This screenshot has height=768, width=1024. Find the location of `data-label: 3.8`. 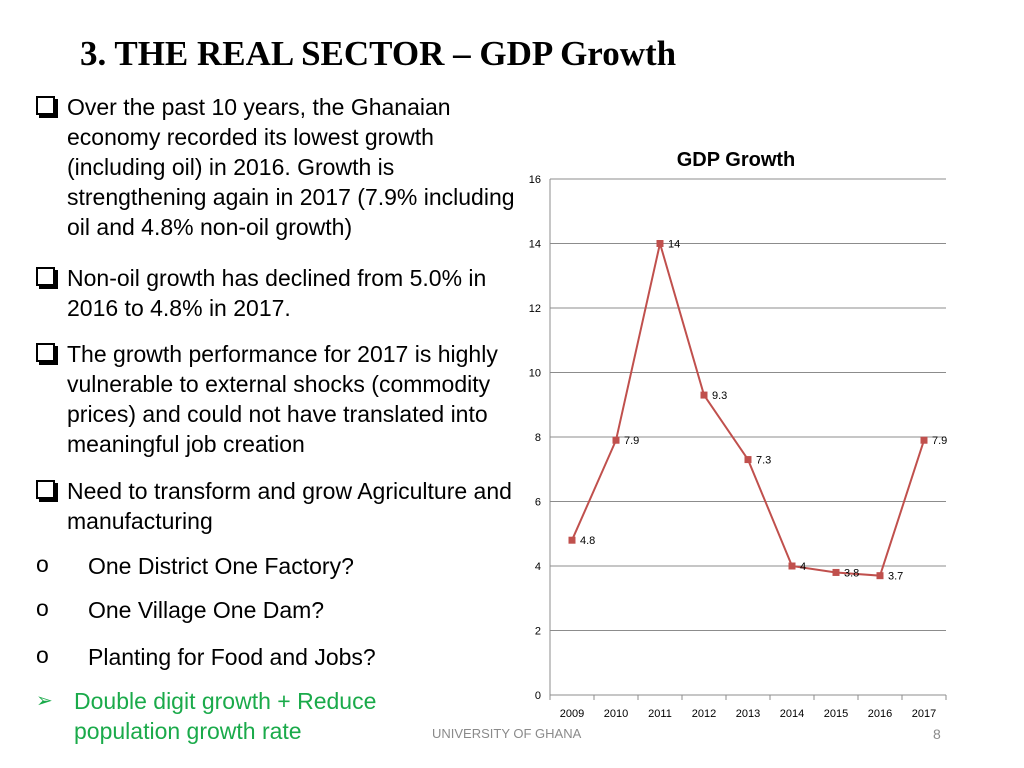

data-label: 3.8 is located at coordinates (851, 573).